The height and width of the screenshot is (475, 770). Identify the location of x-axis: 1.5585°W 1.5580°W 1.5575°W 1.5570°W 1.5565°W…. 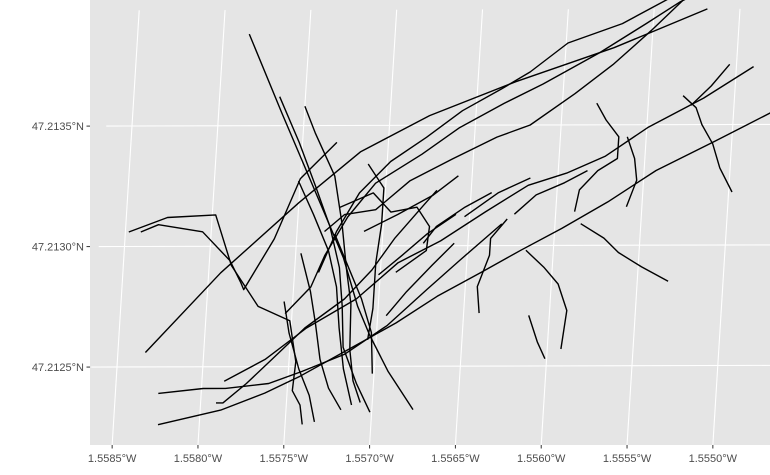
(413, 455).